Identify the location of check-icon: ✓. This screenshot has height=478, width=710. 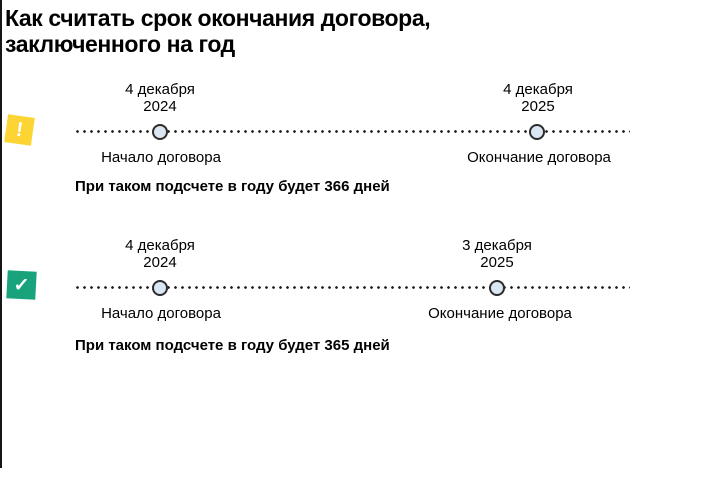
(21, 285).